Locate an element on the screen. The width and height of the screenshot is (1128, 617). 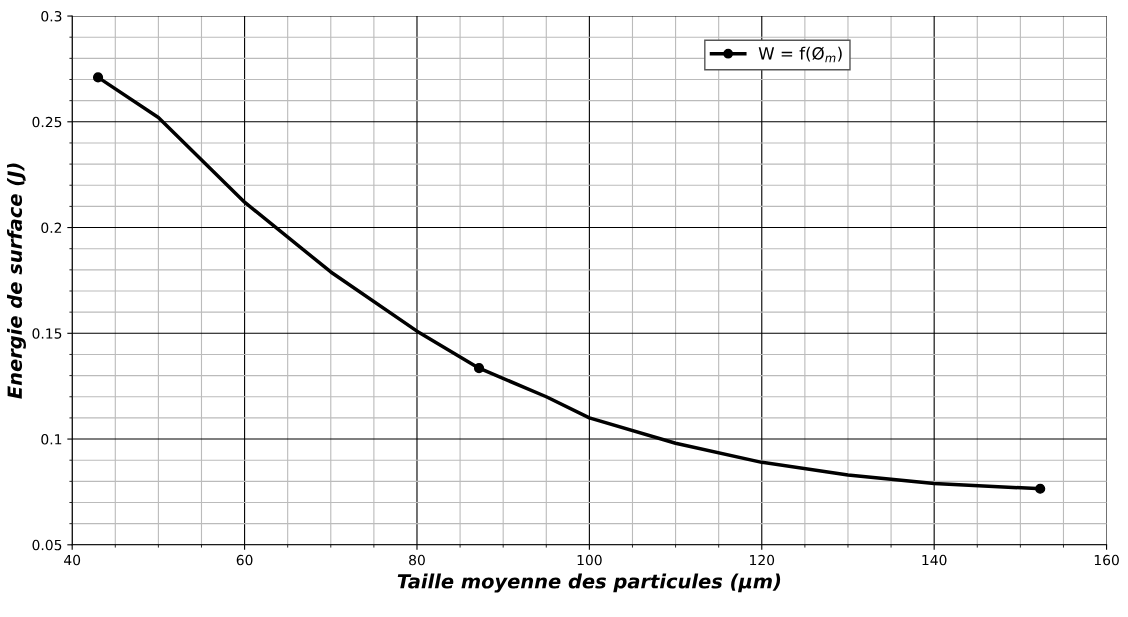
y-tick-label: 0.25 is located at coordinates (47, 122).